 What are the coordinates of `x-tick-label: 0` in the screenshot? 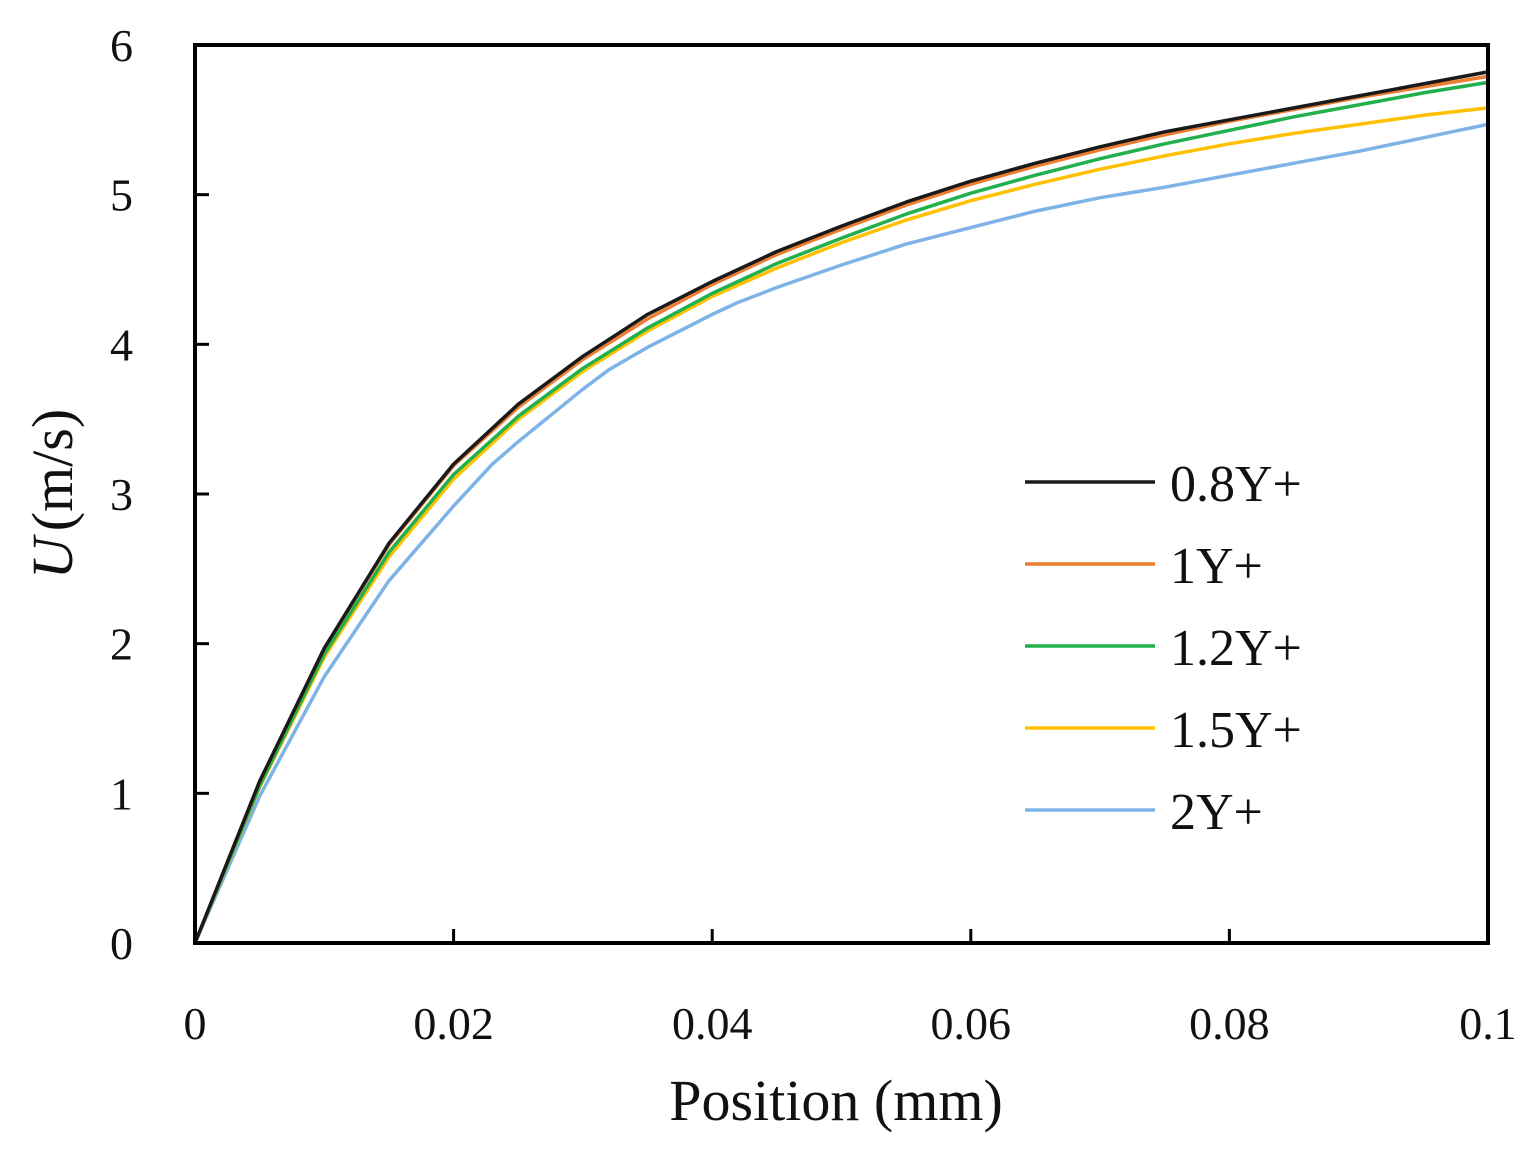 It's located at (195, 1023).